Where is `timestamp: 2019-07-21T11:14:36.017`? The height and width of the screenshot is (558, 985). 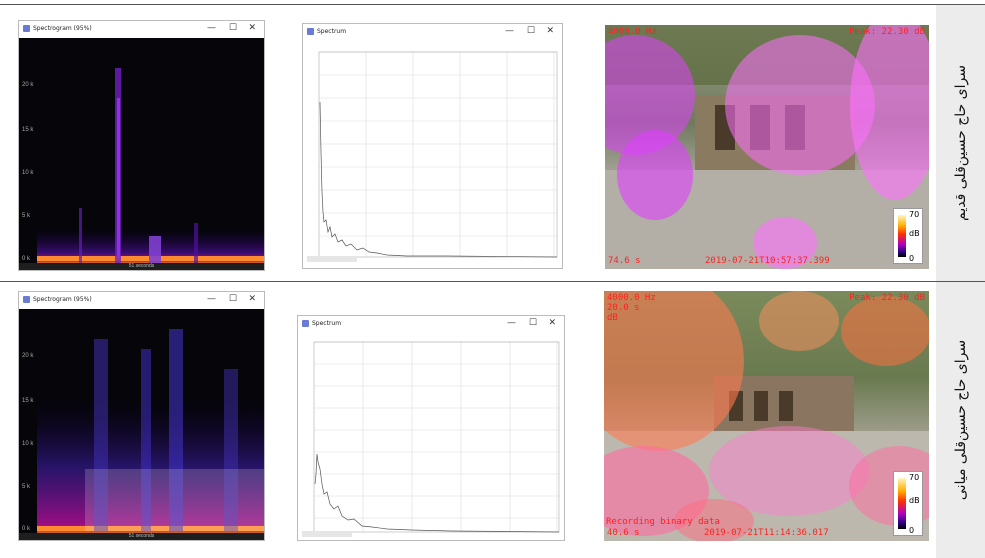
timestamp: 2019-07-21T11:14:36.017 is located at coordinates (766, 533).